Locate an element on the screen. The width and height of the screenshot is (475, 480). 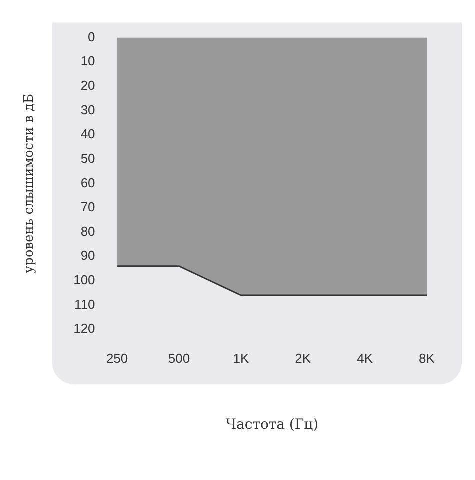
x-tick-label: 4K is located at coordinates (365, 358).